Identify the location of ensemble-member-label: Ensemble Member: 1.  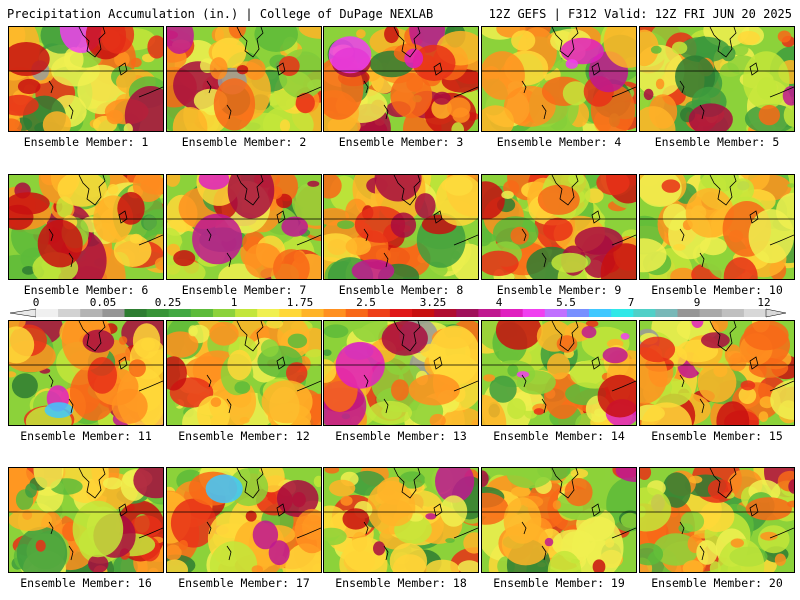
(86, 142).